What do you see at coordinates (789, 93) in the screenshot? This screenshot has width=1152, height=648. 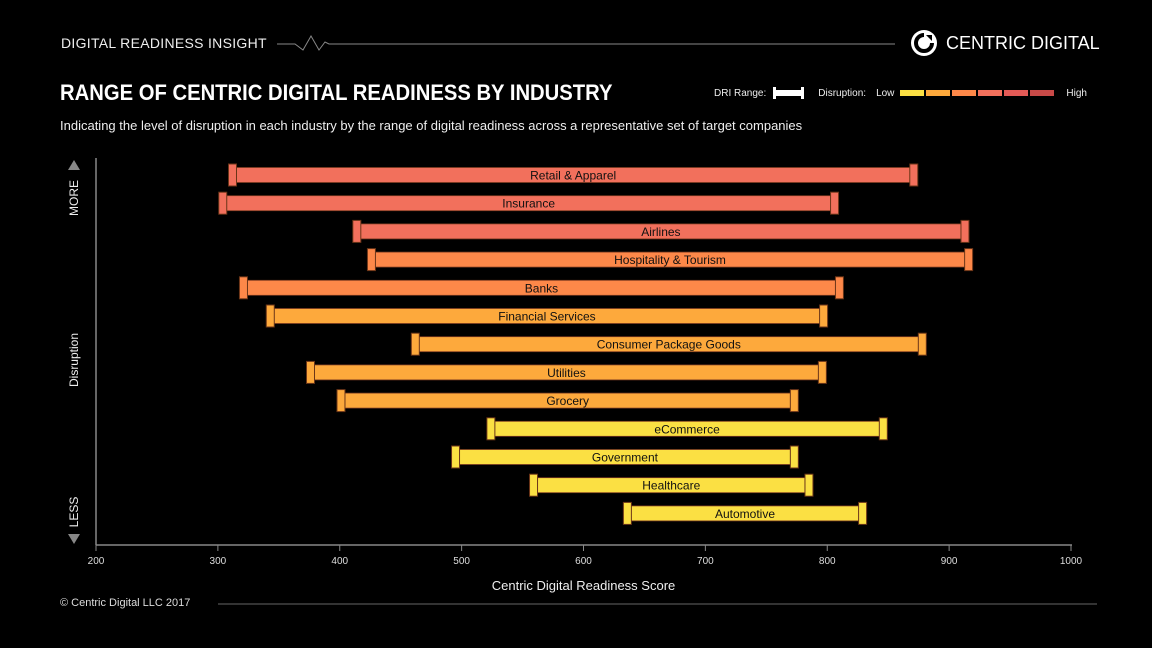 I see `legend-range-icon` at bounding box center [789, 93].